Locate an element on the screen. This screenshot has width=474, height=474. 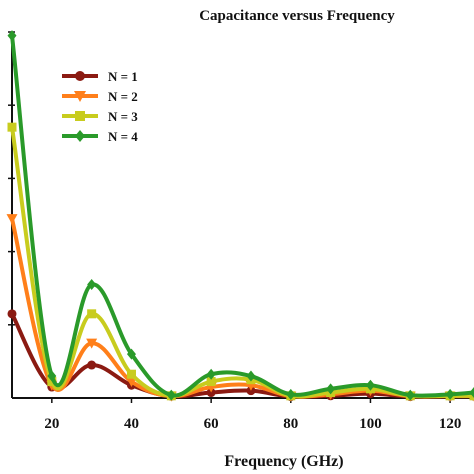
legend: N = 1 N = 2 N = 3 N = 4 is located at coordinates (100, 106).